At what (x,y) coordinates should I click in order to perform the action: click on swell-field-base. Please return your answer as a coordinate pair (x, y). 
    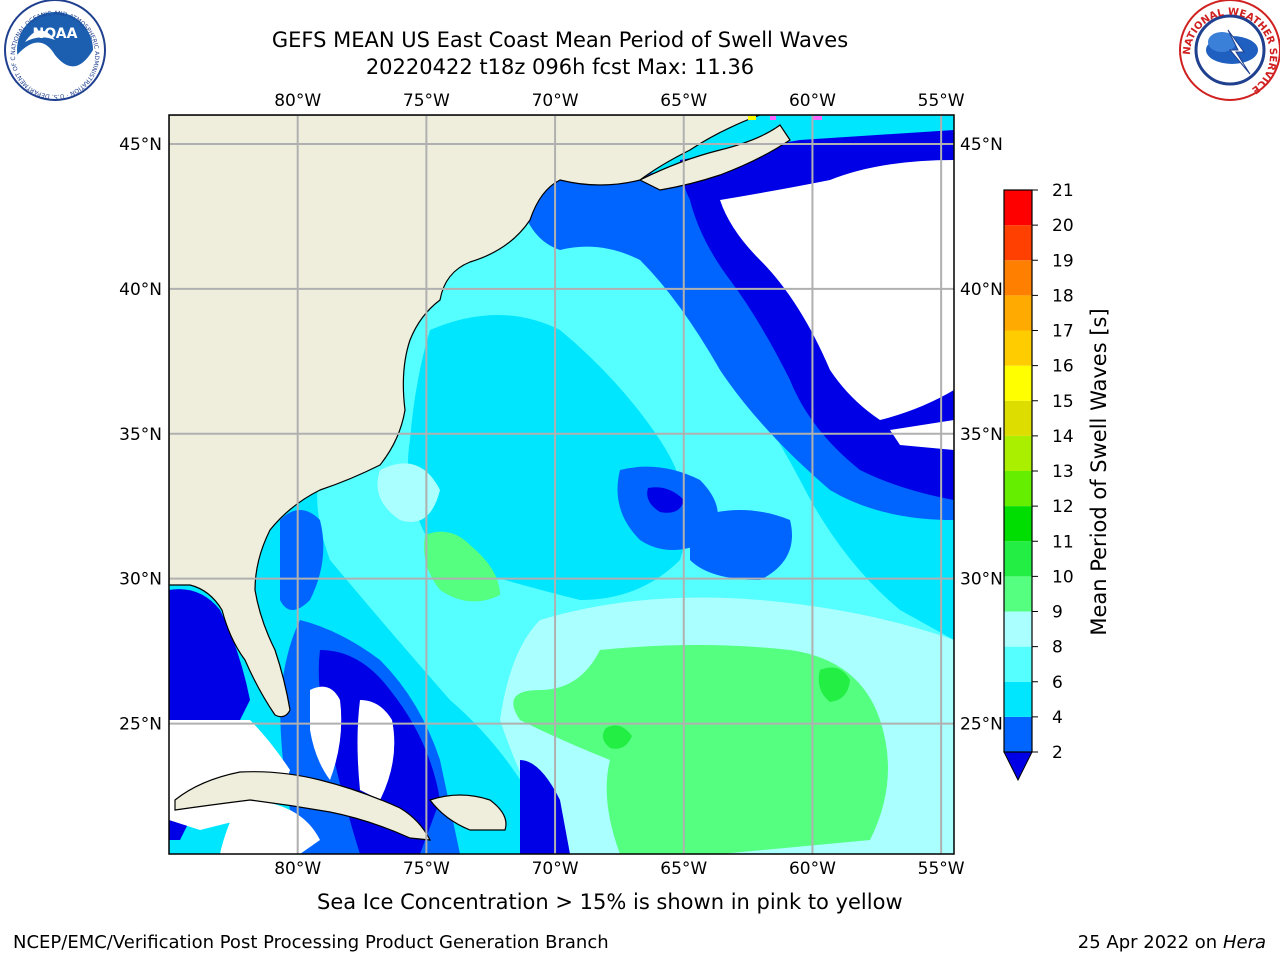
    Looking at the image, I should click on (547, 457).